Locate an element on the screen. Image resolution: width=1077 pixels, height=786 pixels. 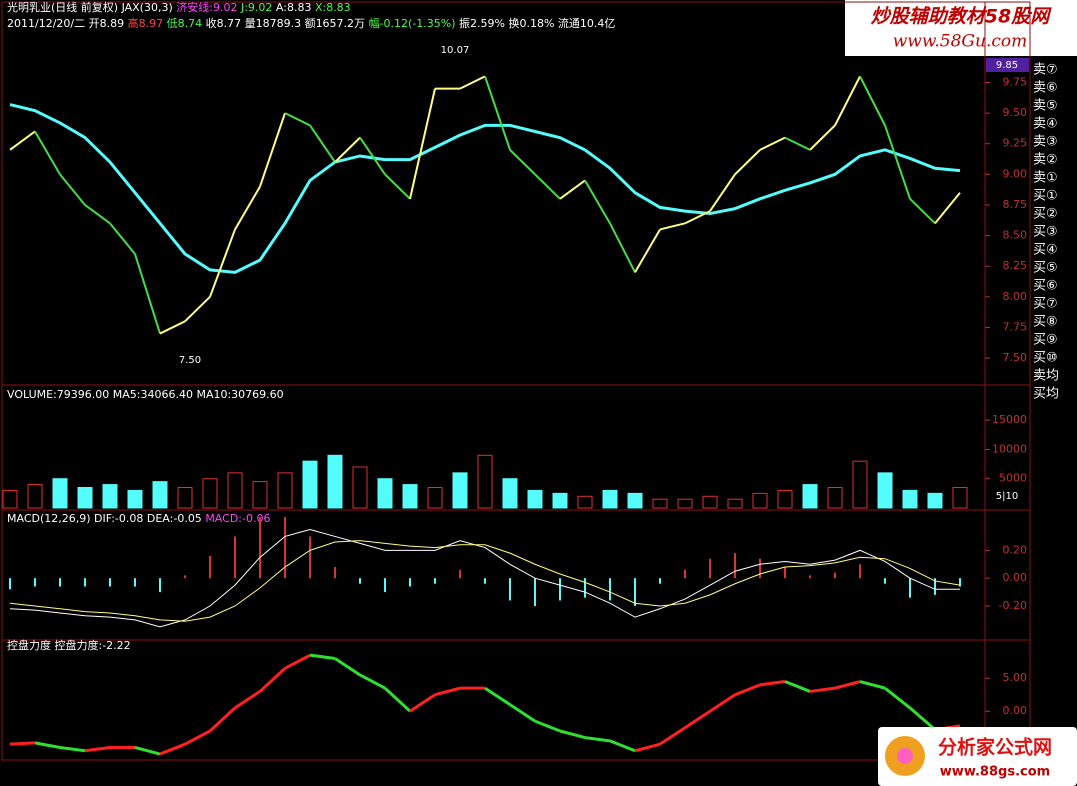
header-part: 振2.59% 换0.18% 流通10.4亿 is located at coordinates (536, 23).